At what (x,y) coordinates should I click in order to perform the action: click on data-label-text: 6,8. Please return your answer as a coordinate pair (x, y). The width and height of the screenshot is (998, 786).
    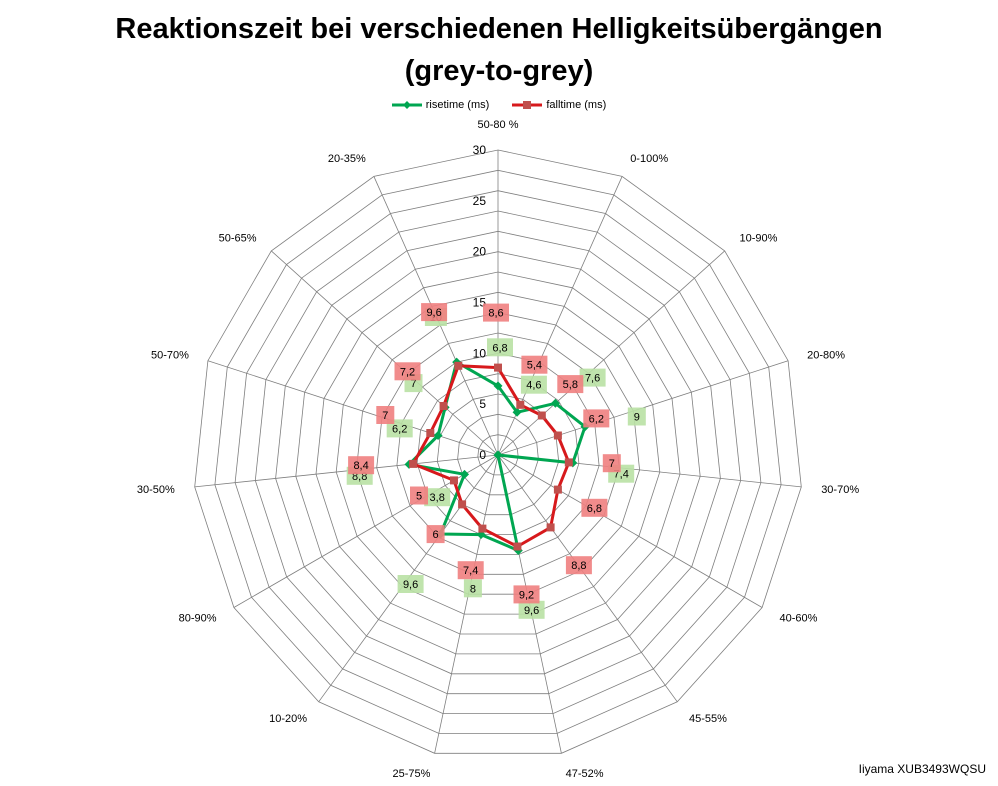
    Looking at the image, I should click on (499, 348).